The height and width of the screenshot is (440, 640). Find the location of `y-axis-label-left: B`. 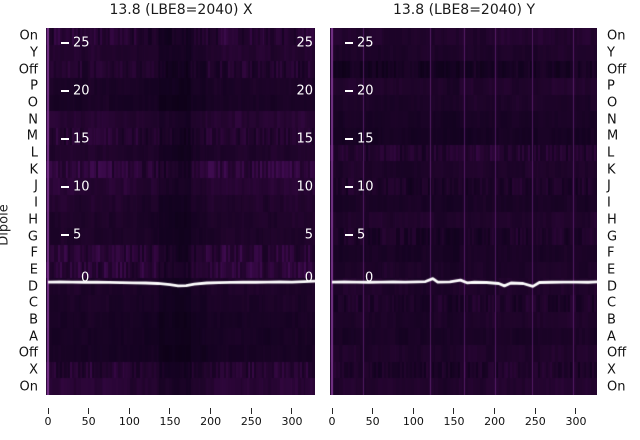

y-axis-label-left: B is located at coordinates (33, 320).